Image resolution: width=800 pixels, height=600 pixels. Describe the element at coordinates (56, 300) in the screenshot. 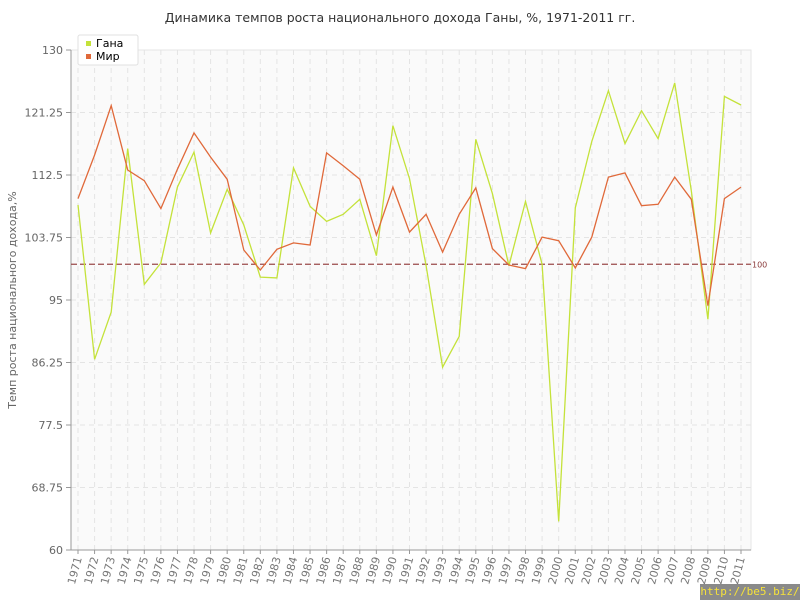

I see `y-tick-label: 95` at that location.